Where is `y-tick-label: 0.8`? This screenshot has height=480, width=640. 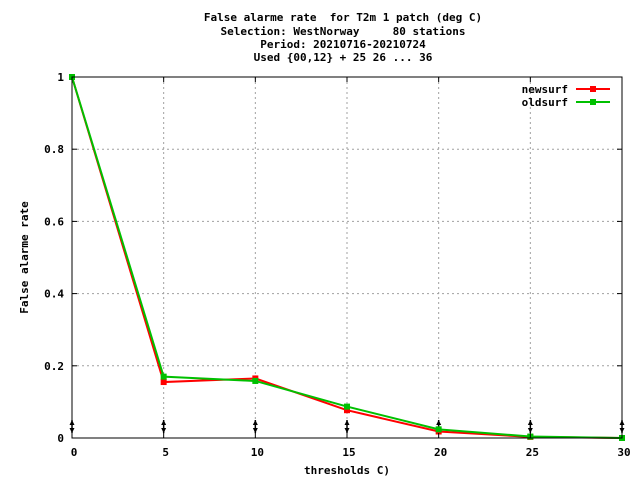
y-tick-label: 0.8 is located at coordinates (54, 149).